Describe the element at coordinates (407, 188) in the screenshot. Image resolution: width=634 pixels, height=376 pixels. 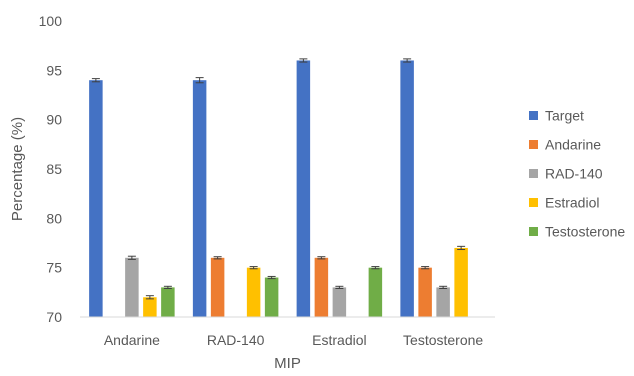
I see `bar-target-testosterone` at that location.